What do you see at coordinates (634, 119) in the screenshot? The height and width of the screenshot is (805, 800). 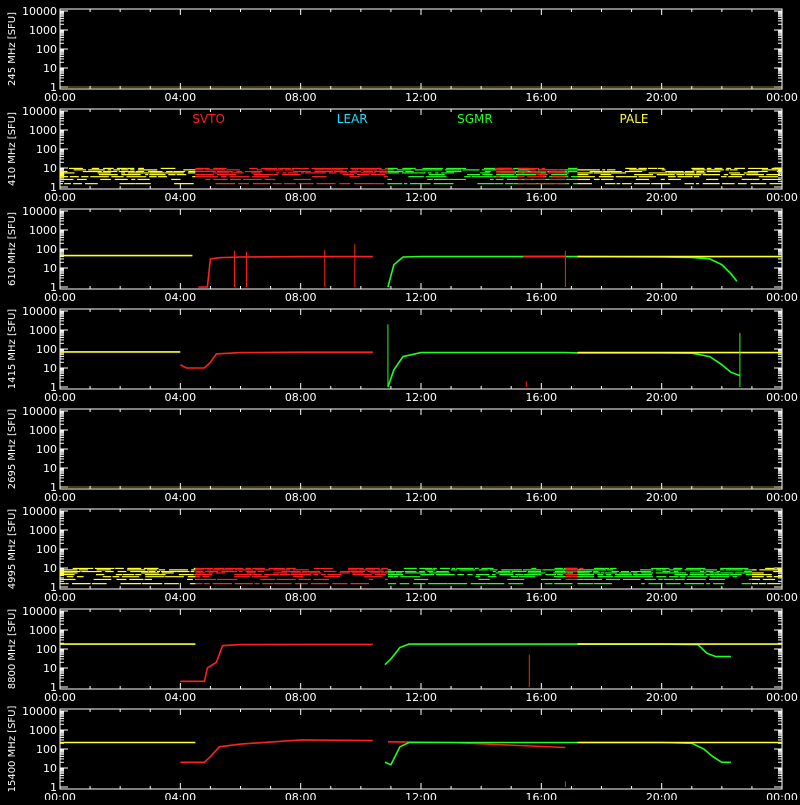 I see `legend-pale: PALE` at bounding box center [634, 119].